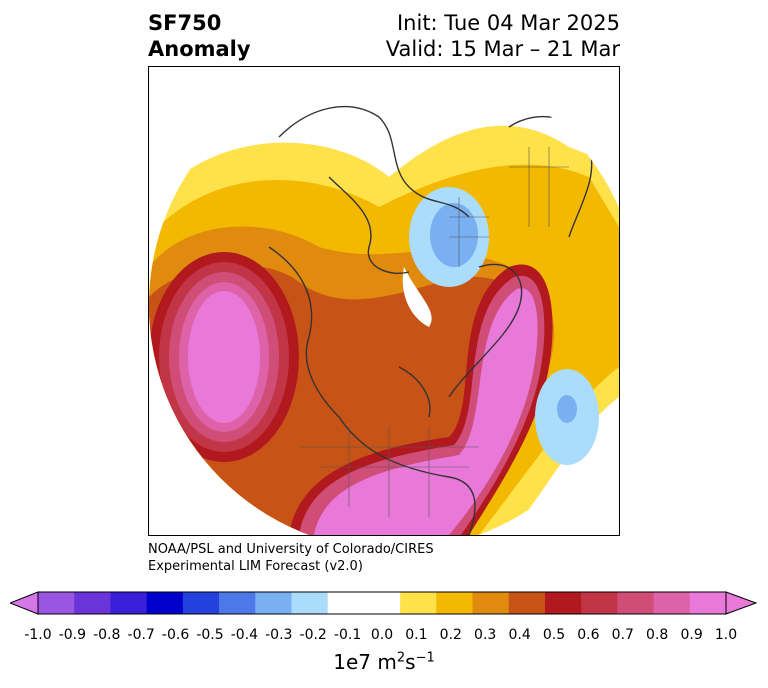 This screenshot has width=768, height=688. I want to click on colorbar-tick-label: -0.9, so click(72, 635).